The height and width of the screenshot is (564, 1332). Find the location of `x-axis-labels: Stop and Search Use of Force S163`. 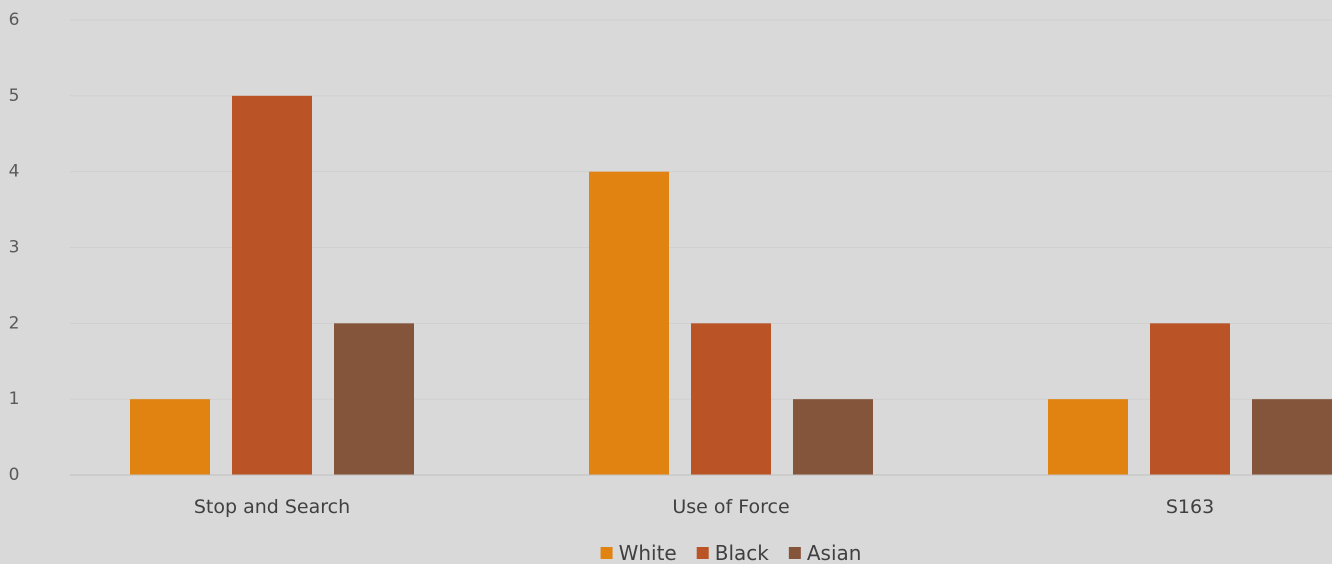

x-axis-labels: Stop and Search Use of Force S163 is located at coordinates (704, 507).